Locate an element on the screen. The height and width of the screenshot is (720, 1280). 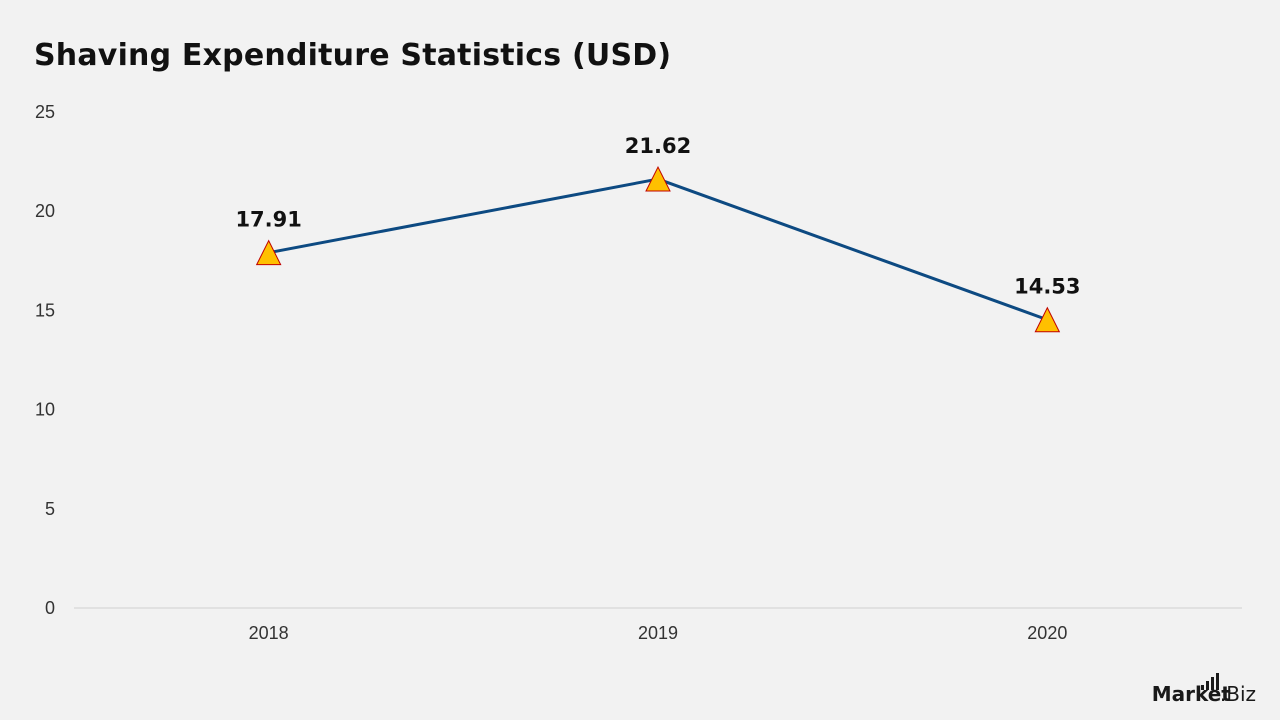
y-tick-label: 0 is located at coordinates (50, 608).